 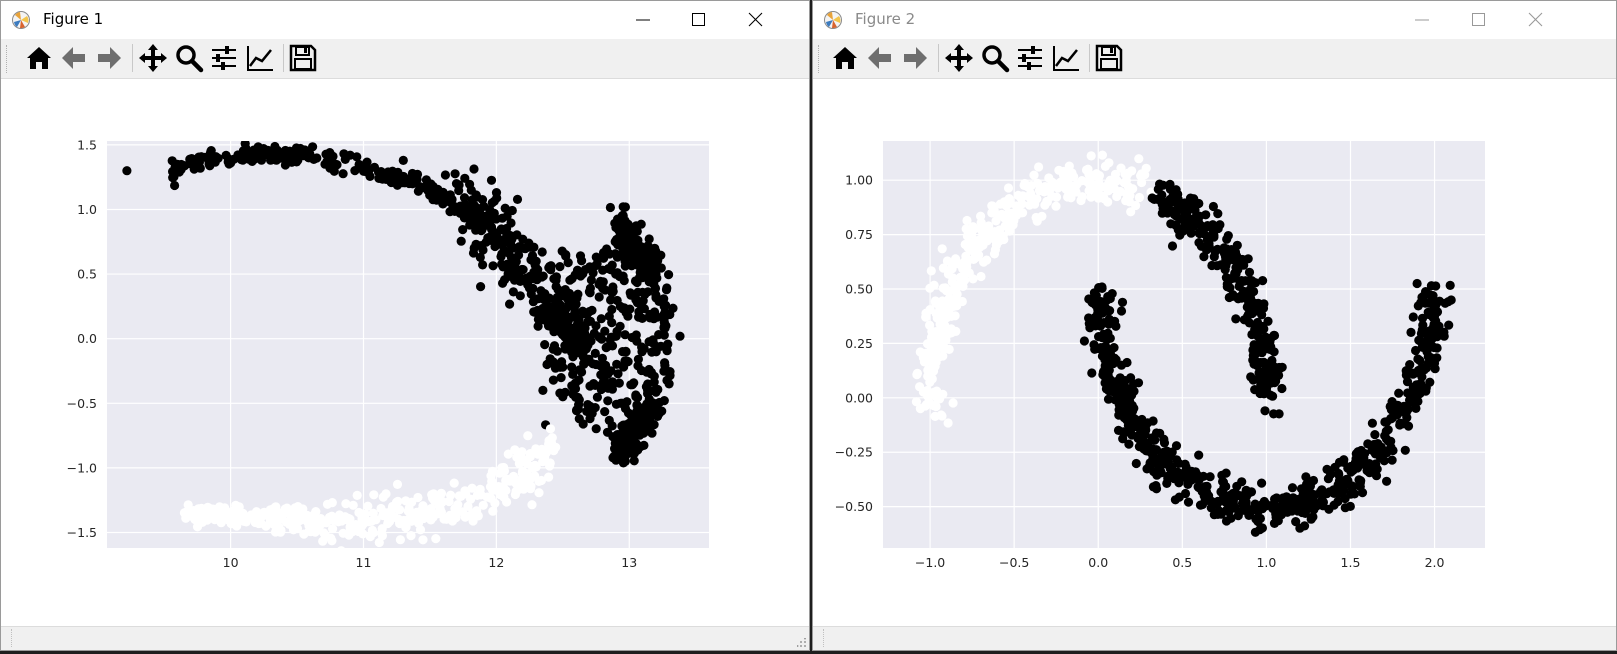 What do you see at coordinates (1098, 562) in the screenshot?
I see `x-tick-label: 0.0` at bounding box center [1098, 562].